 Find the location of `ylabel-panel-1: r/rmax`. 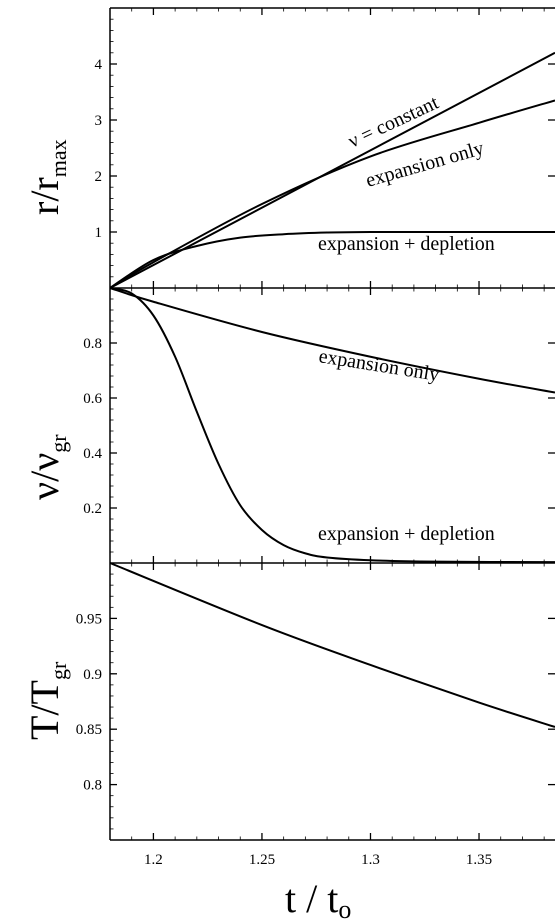

ylabel-panel-1: r/rmax is located at coordinates (46, 177).